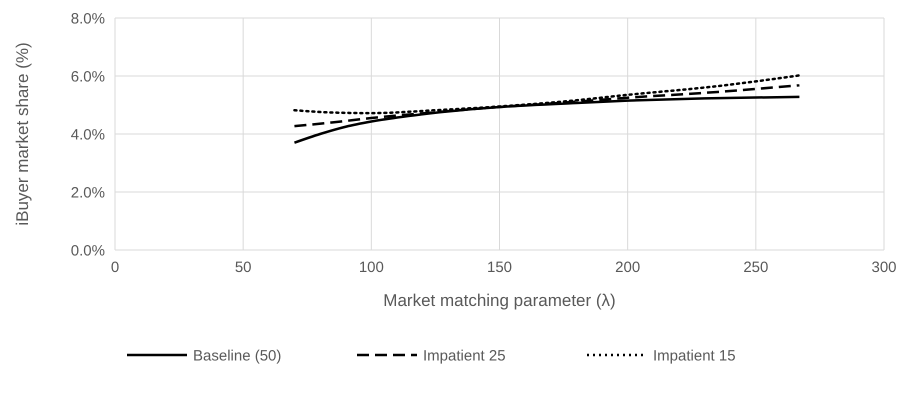  What do you see at coordinates (87, 135) in the screenshot?
I see `y-tick-label: 4.0%` at bounding box center [87, 135].